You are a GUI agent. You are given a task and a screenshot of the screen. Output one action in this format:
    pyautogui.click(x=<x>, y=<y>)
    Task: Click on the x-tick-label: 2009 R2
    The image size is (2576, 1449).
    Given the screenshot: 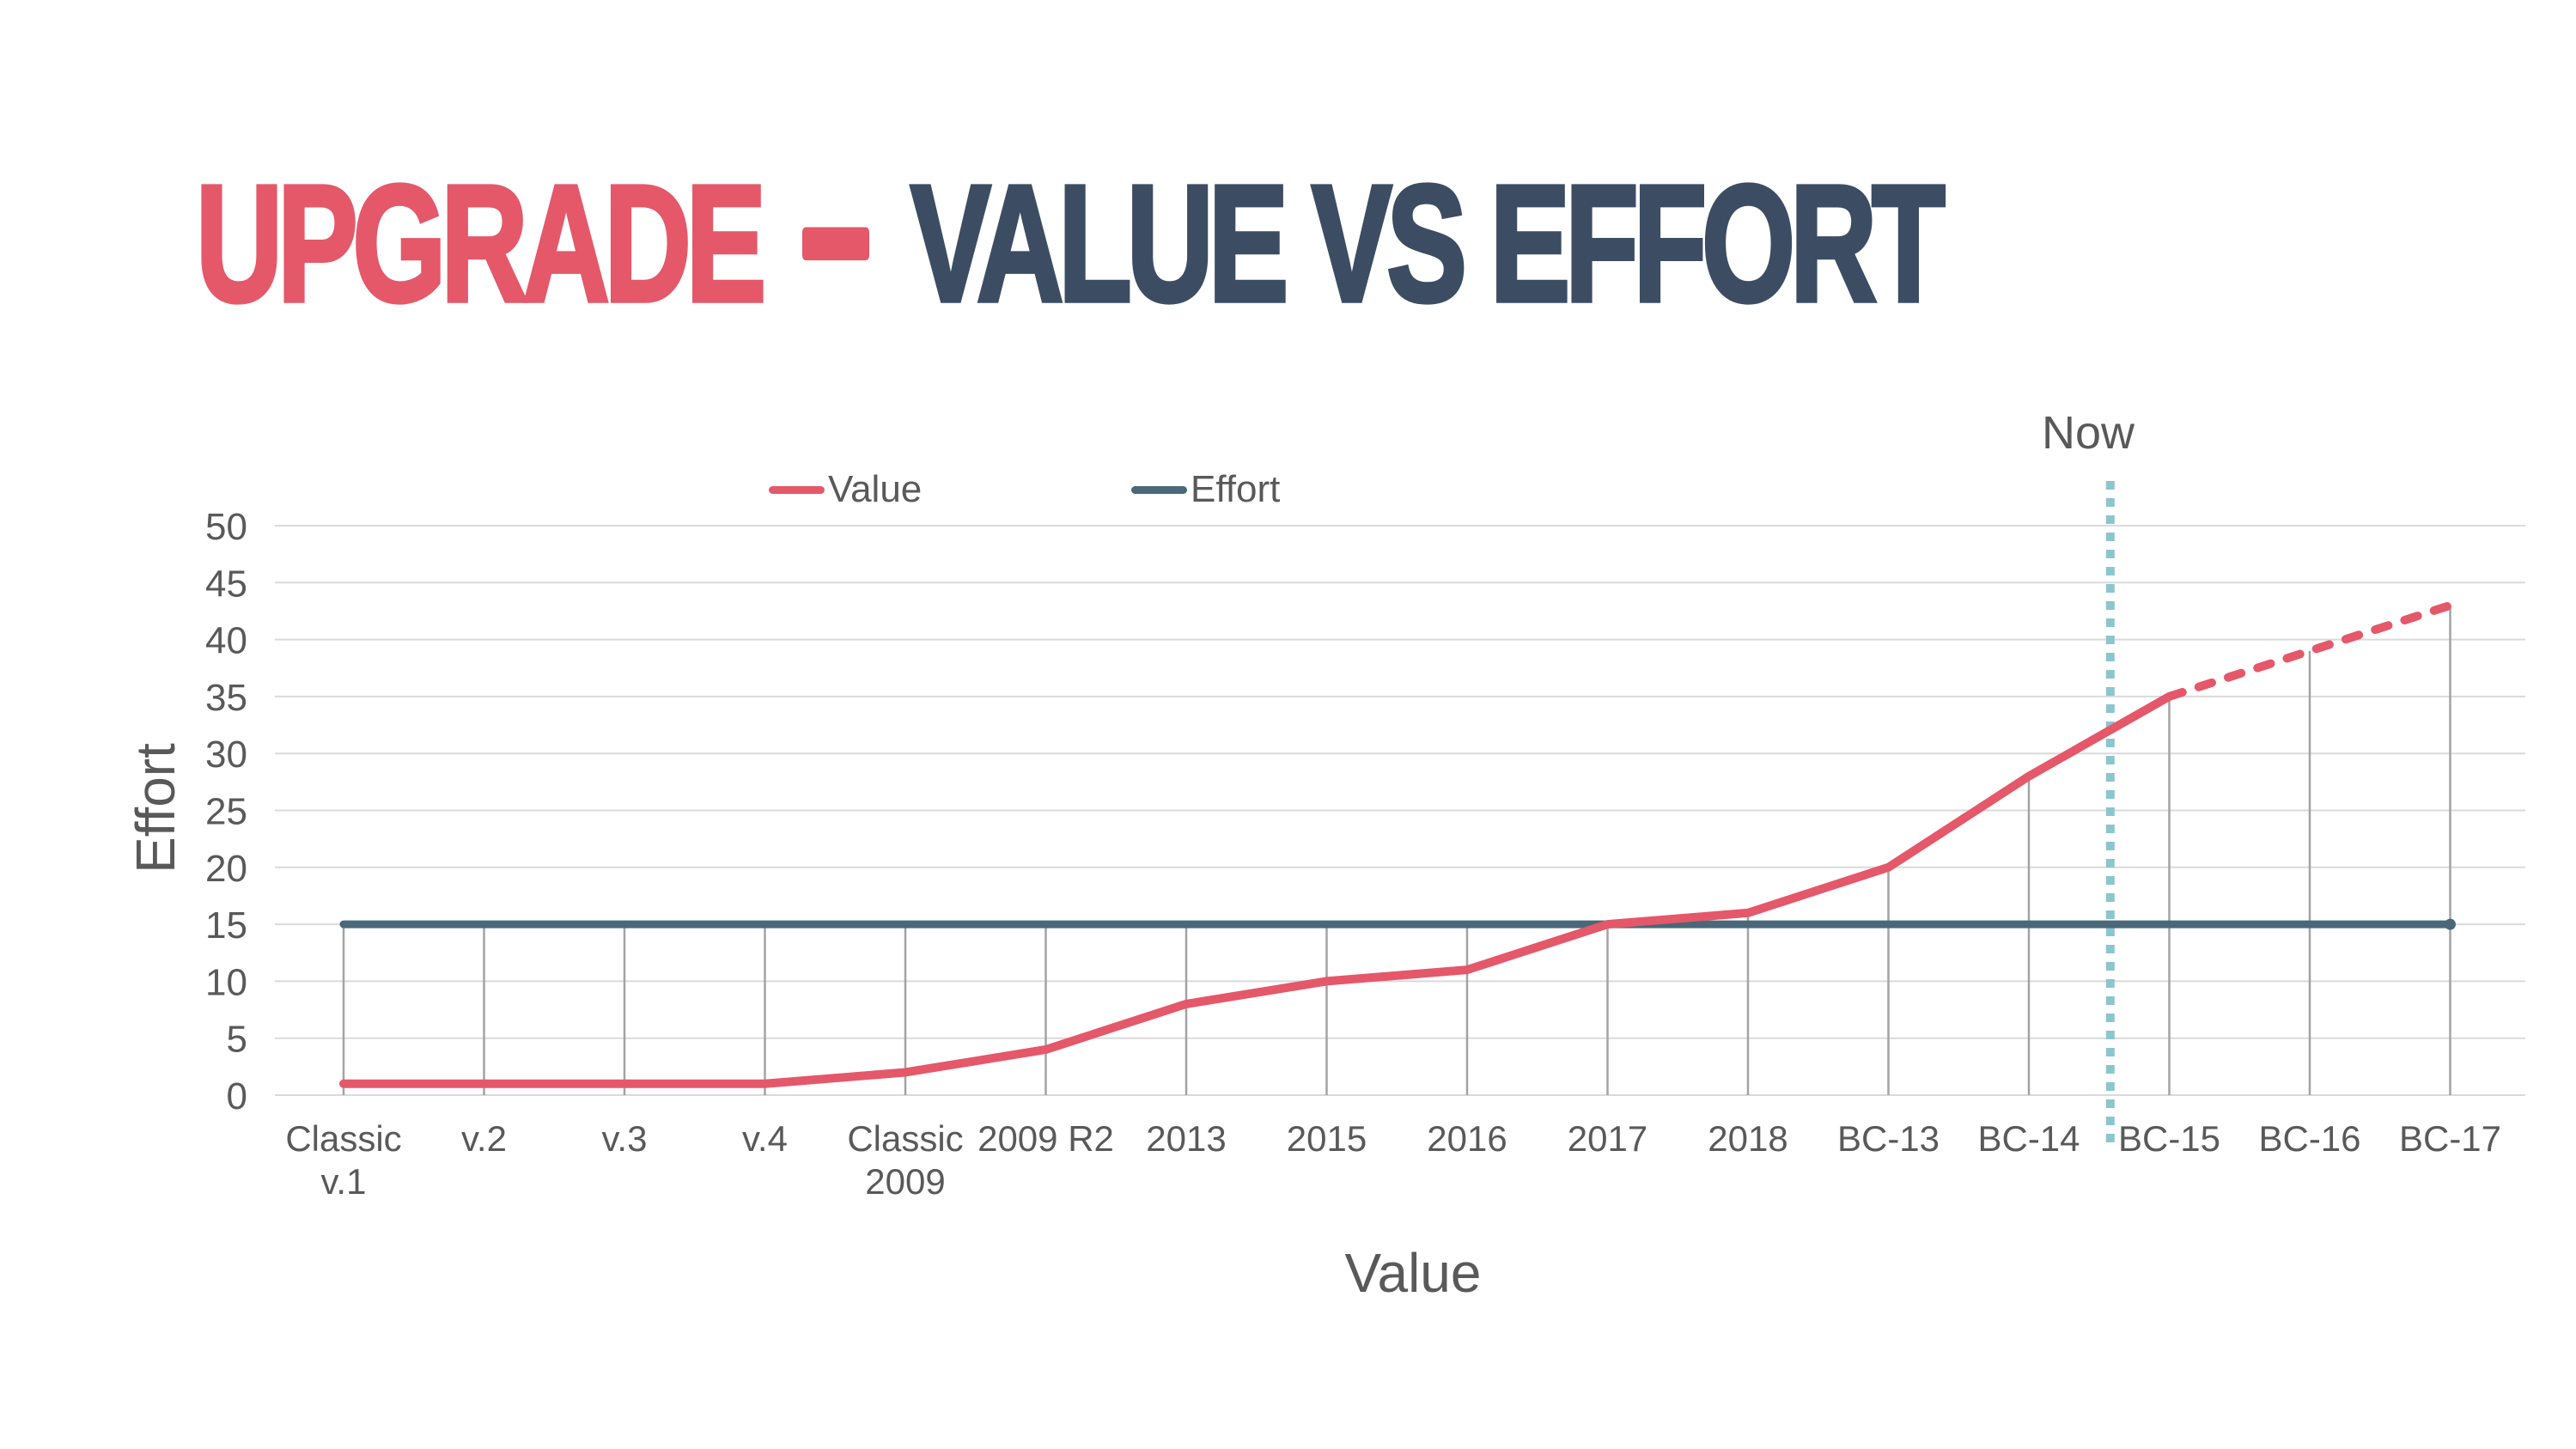 What is the action you would take?
    pyautogui.click(x=1045, y=1138)
    